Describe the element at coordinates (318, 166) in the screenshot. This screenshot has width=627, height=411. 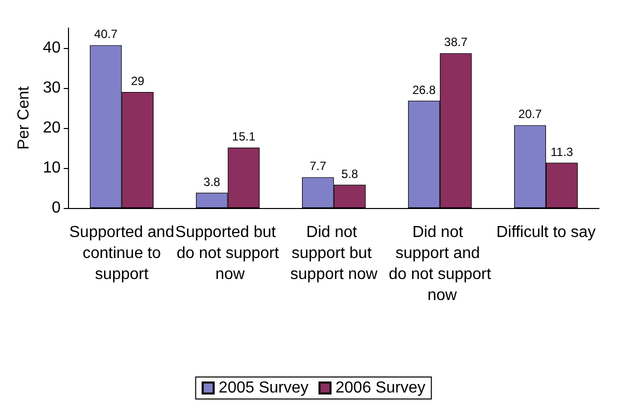
I see `data-label: 7.7` at that location.